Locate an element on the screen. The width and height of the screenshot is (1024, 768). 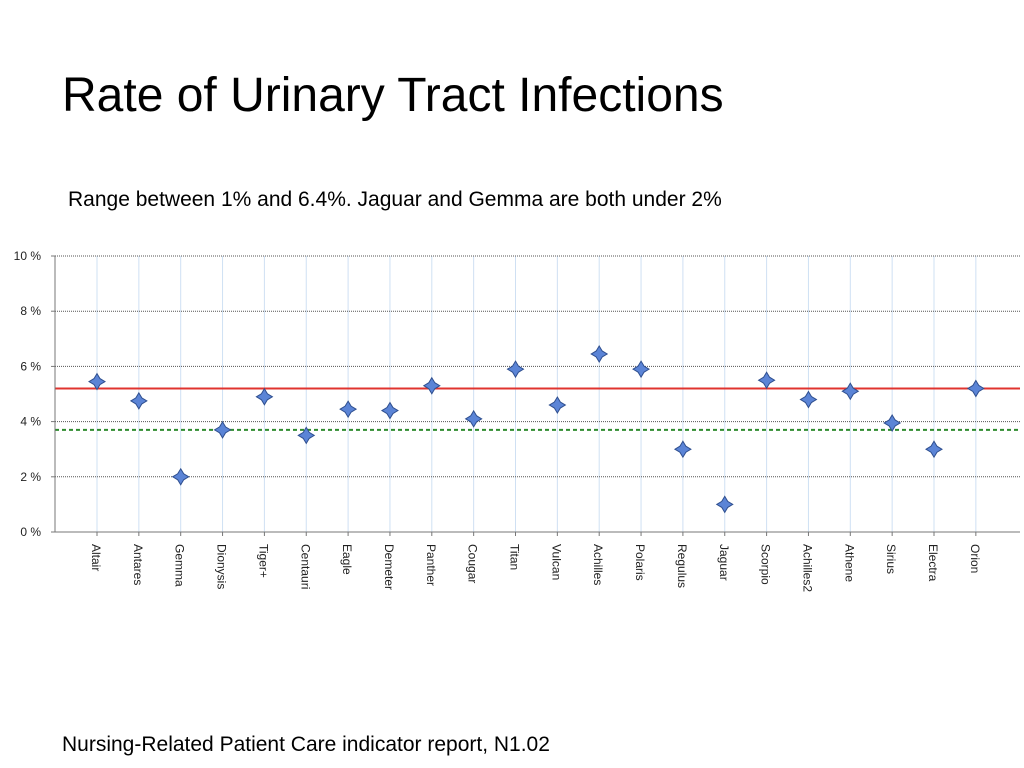
x-tick-label: Antares is located at coordinates (138, 564).